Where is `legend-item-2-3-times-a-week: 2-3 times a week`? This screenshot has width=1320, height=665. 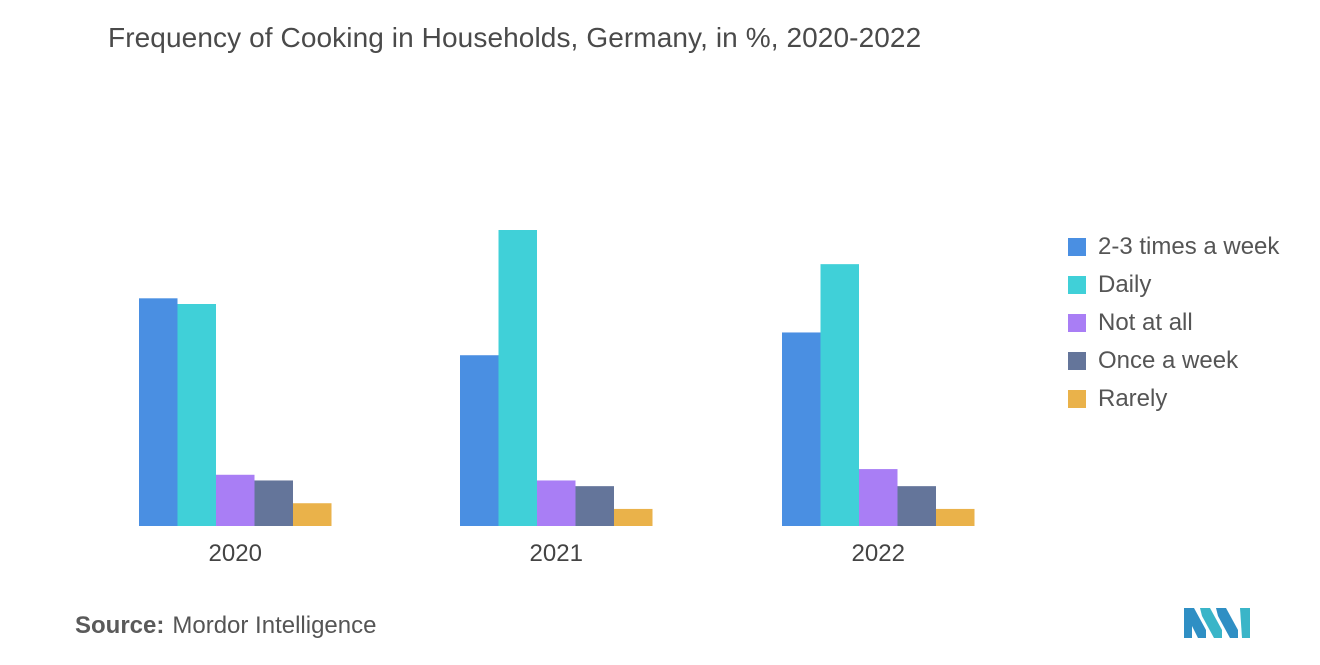
legend-item-2-3-times-a-week: 2-3 times a week is located at coordinates (1173, 247).